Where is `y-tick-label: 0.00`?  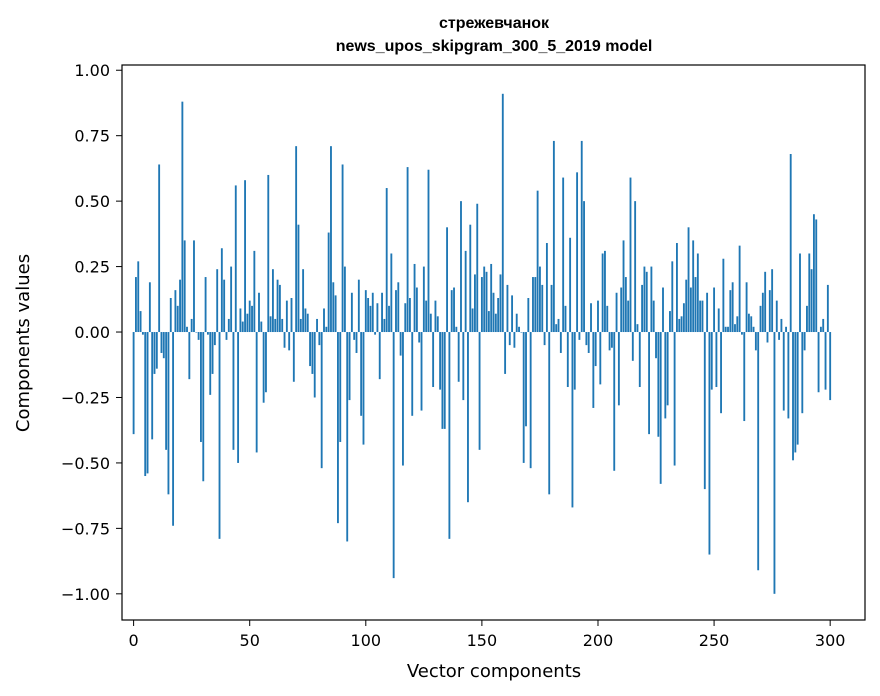
y-tick-label: 0.00 is located at coordinates (92, 332).